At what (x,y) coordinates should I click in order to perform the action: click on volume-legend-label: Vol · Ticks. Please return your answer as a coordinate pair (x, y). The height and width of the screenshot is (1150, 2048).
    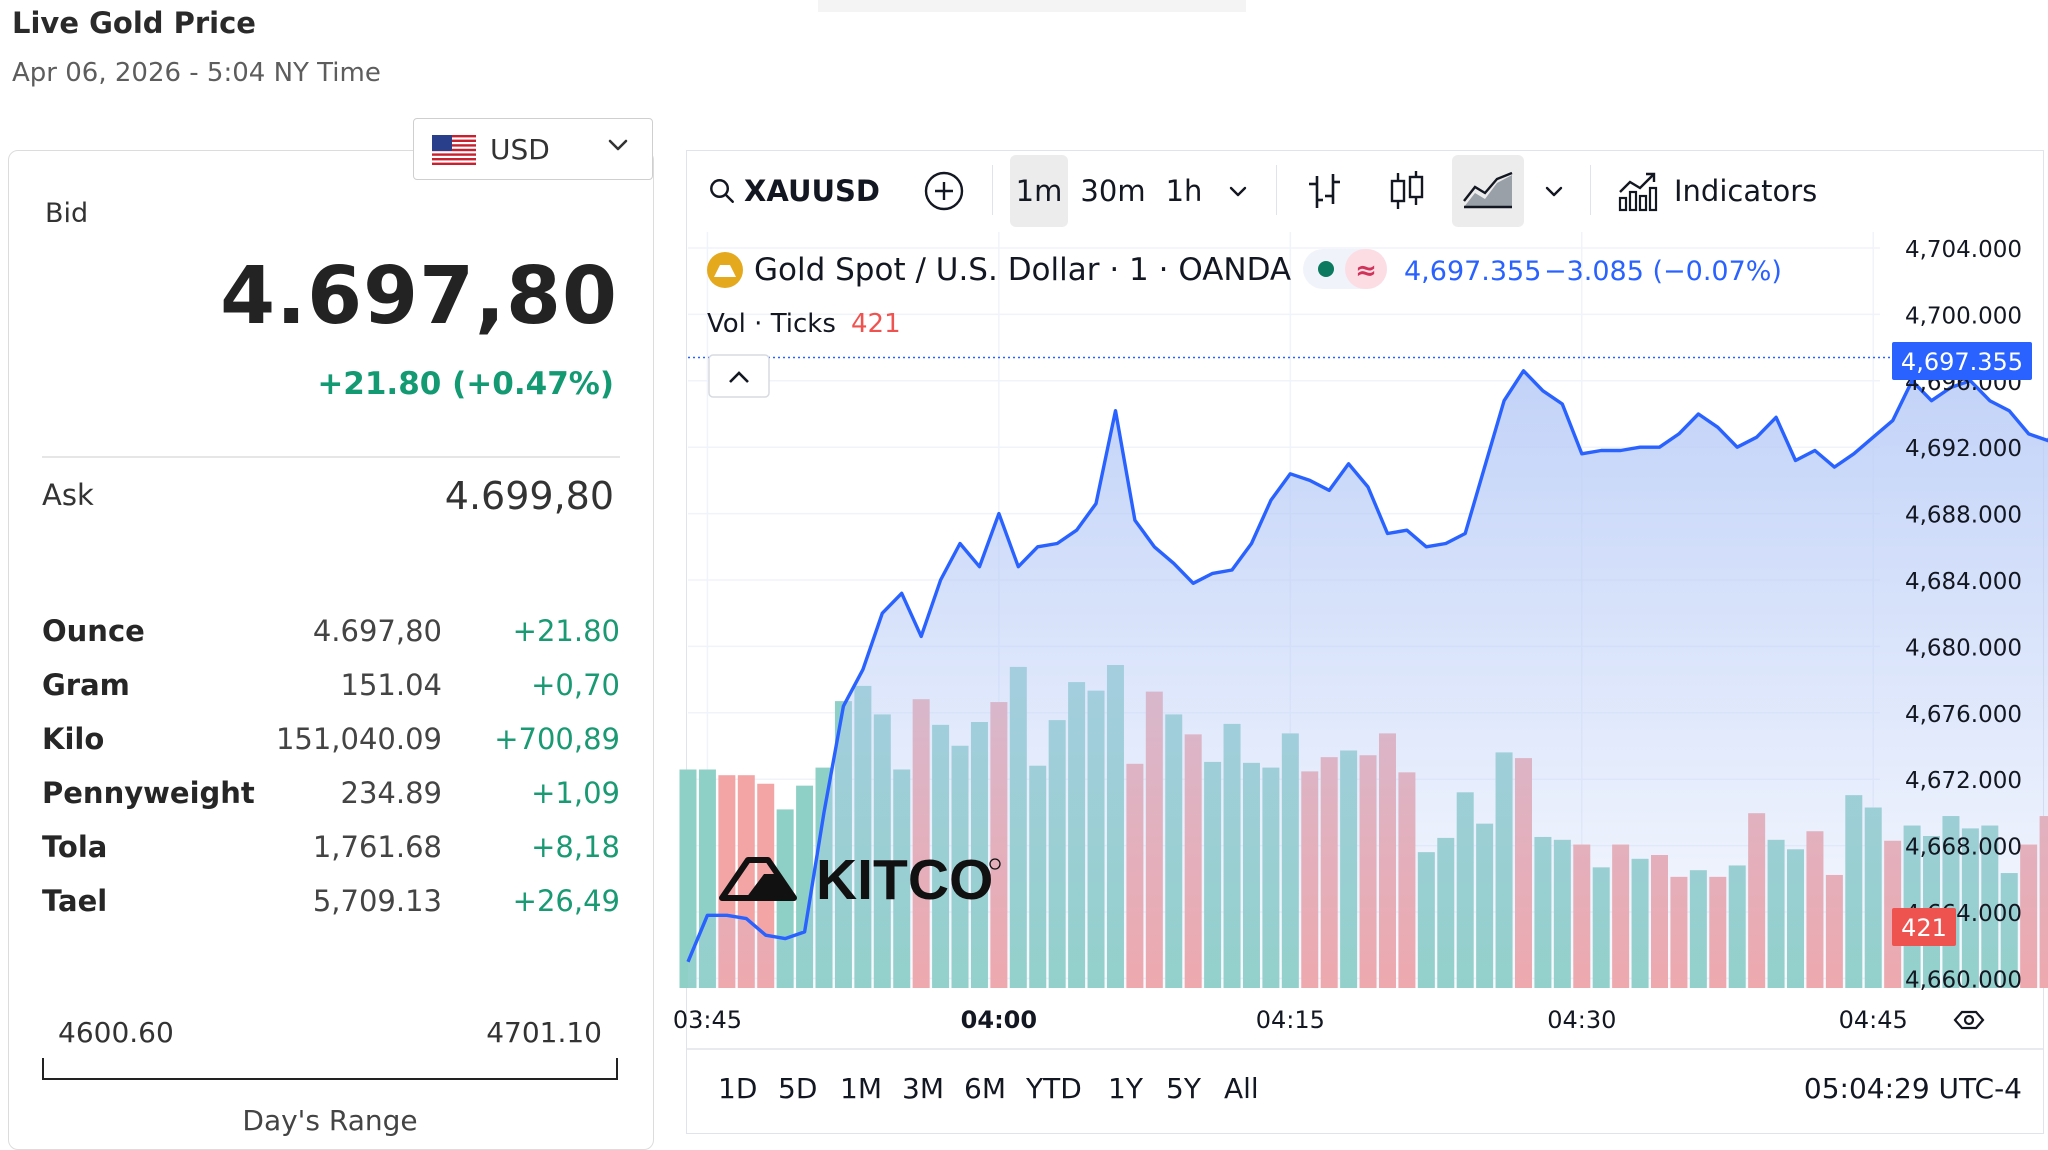
    Looking at the image, I should click on (771, 324).